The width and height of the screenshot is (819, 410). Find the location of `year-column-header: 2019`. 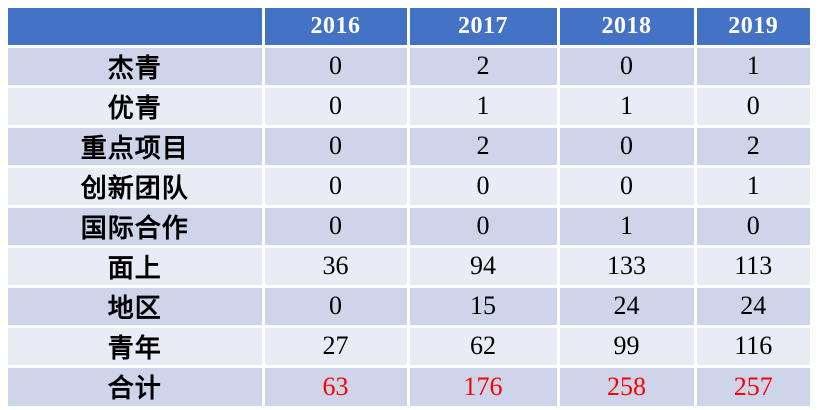

year-column-header: 2019 is located at coordinates (752, 28).